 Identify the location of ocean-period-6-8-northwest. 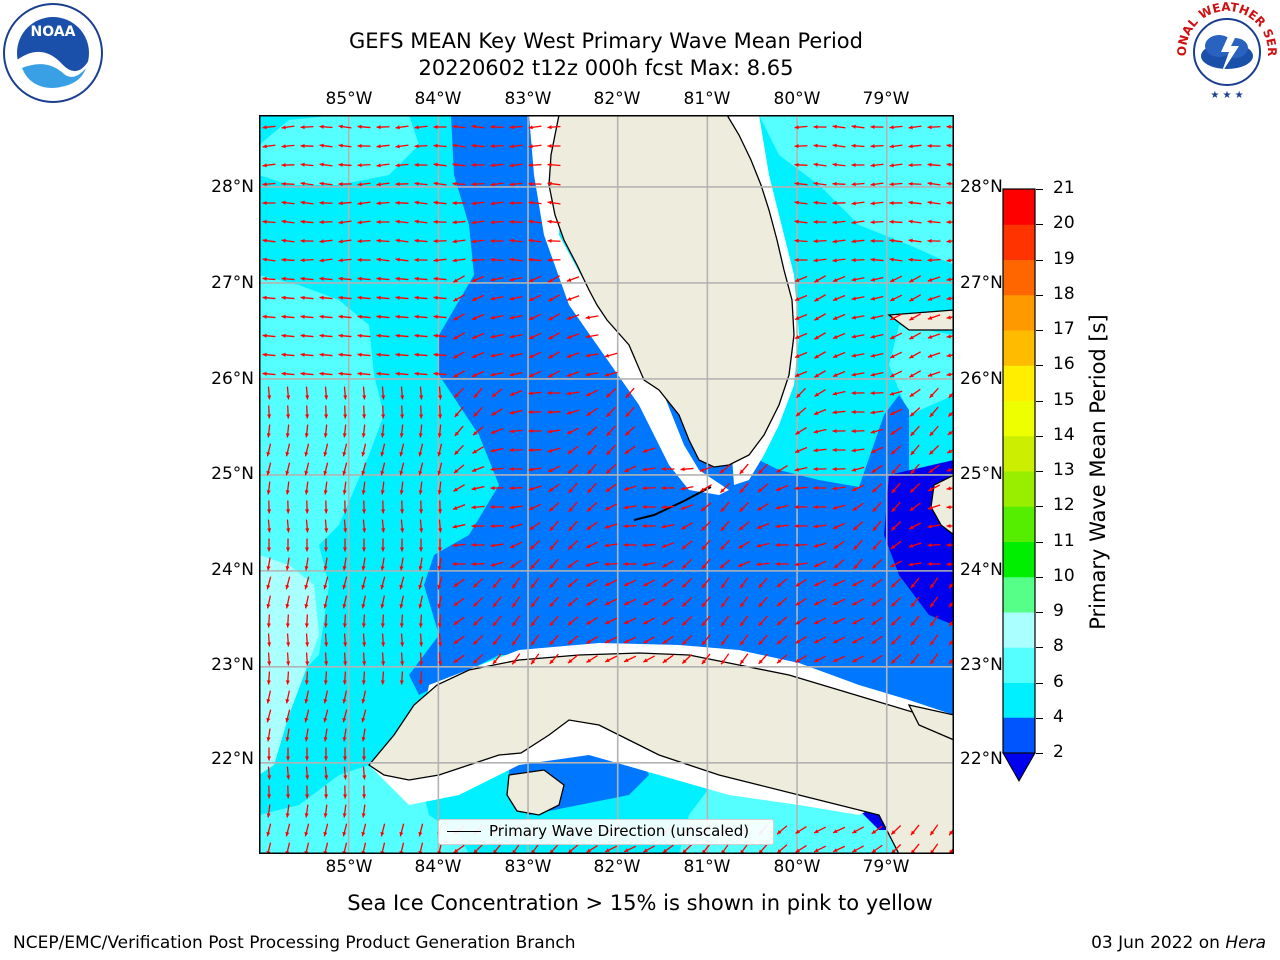
(339, 150).